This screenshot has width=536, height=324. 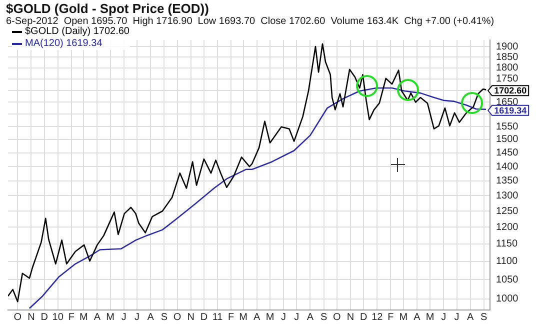 I want to click on y-tick-label: 1850, so click(x=507, y=57).